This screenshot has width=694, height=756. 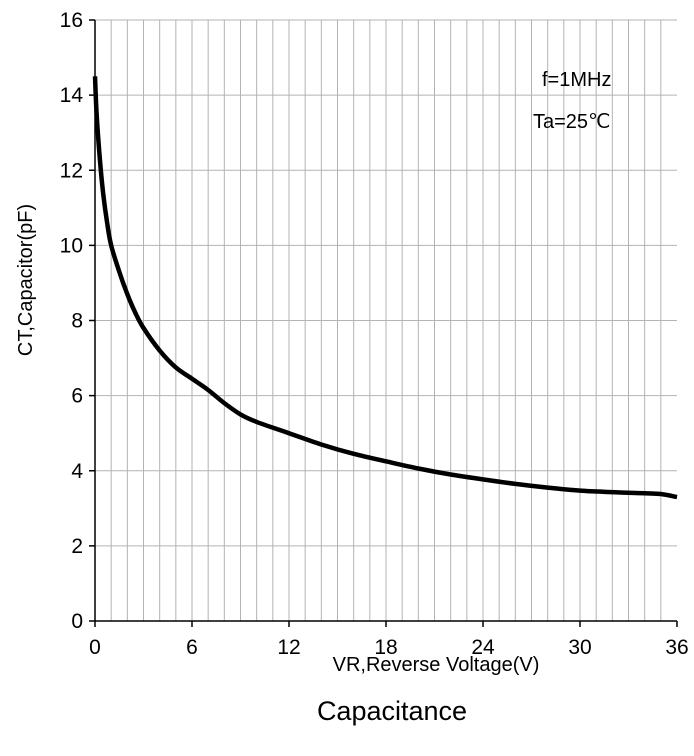 I want to click on annotation-frequency: f=1MHz, so click(x=576, y=80).